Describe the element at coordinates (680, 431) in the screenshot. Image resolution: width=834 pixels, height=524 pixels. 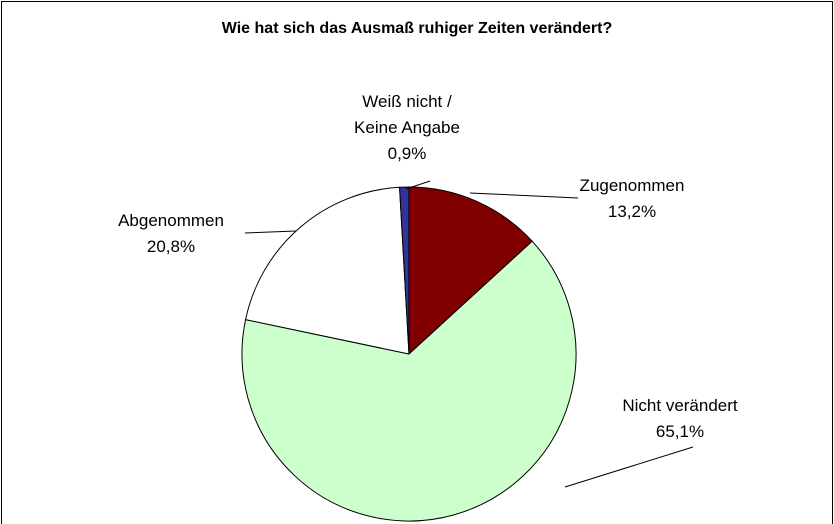
I see `slice-value: 65,1%` at that location.